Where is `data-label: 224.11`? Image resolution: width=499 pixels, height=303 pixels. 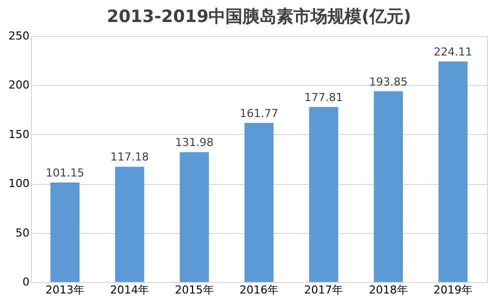
data-label: 224.11 is located at coordinates (453, 51).